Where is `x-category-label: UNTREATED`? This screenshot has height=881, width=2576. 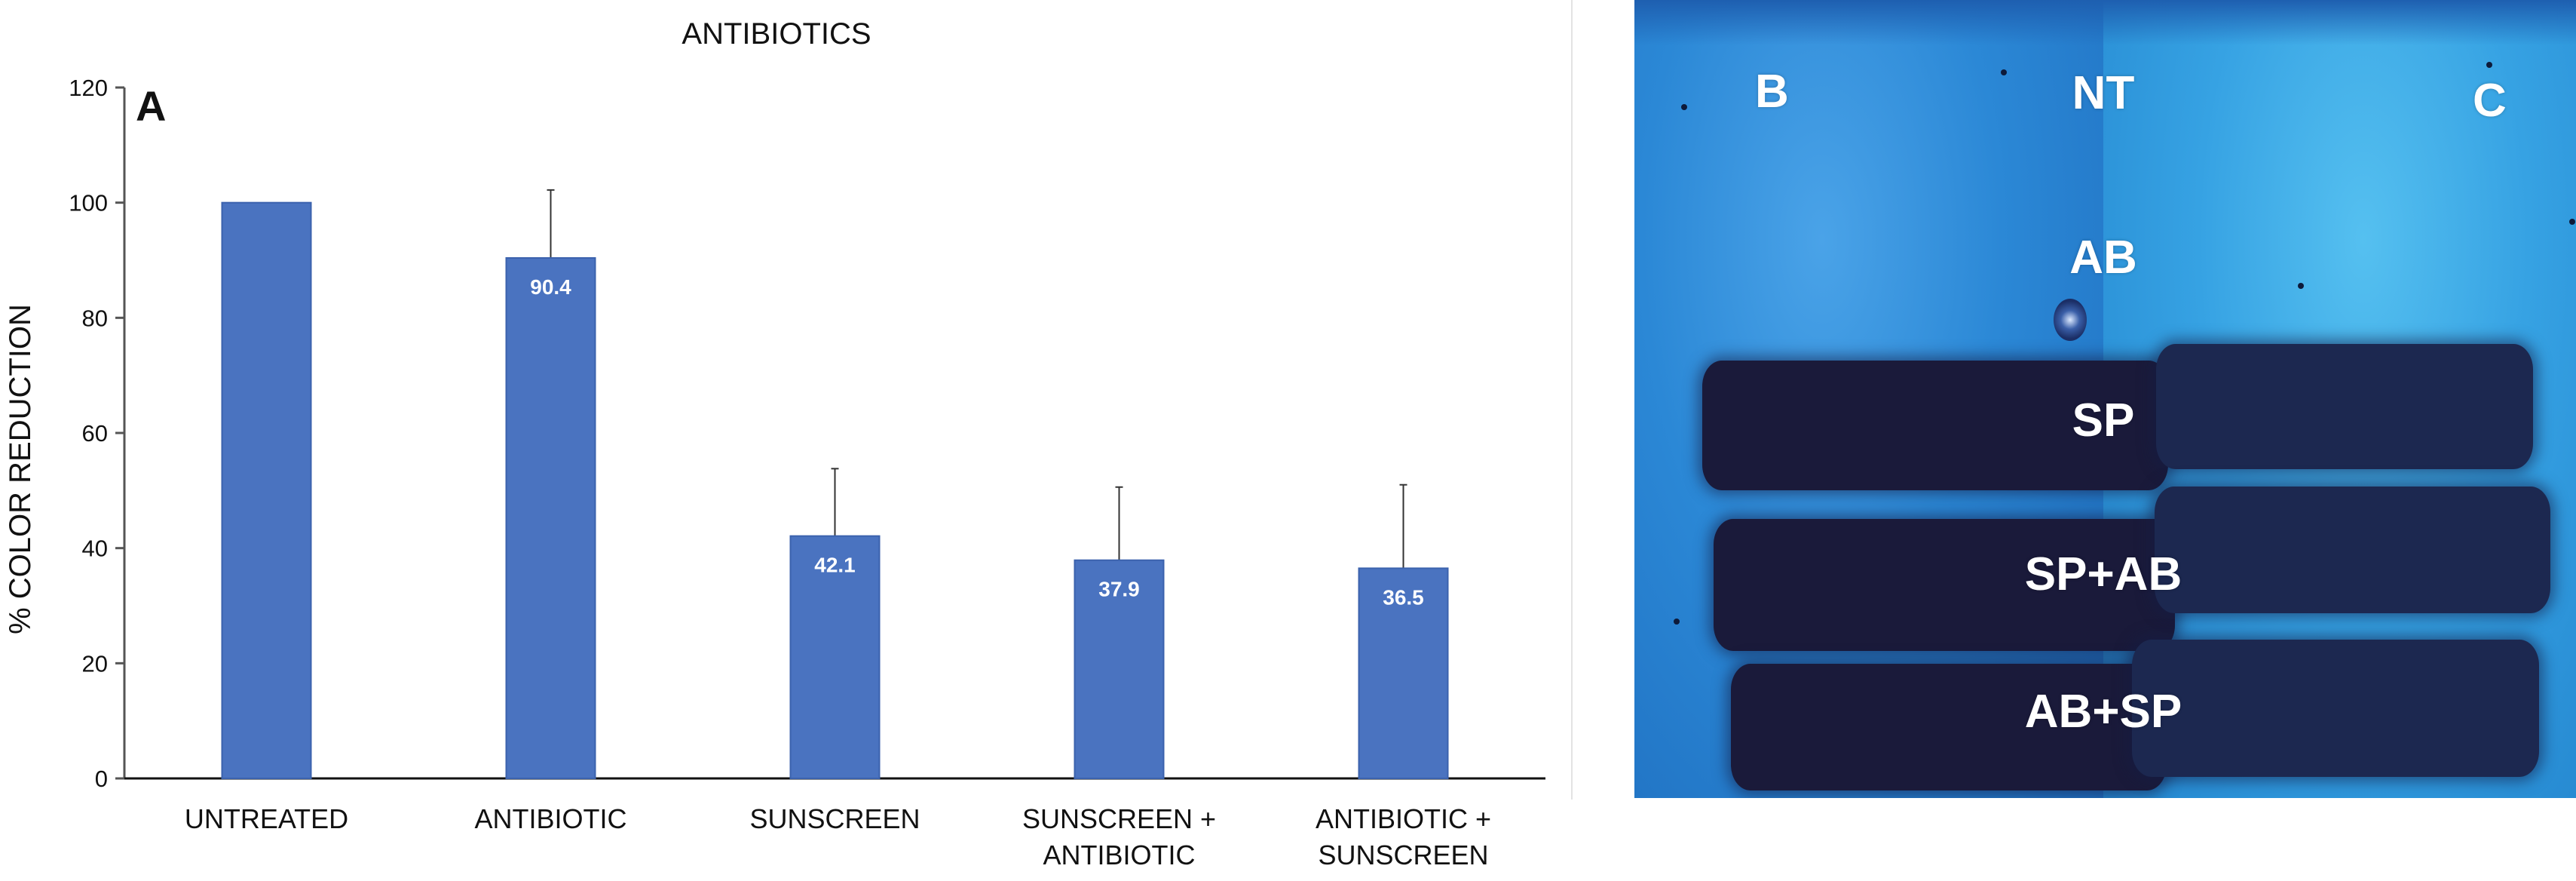
x-category-label: UNTREATED is located at coordinates (266, 818).